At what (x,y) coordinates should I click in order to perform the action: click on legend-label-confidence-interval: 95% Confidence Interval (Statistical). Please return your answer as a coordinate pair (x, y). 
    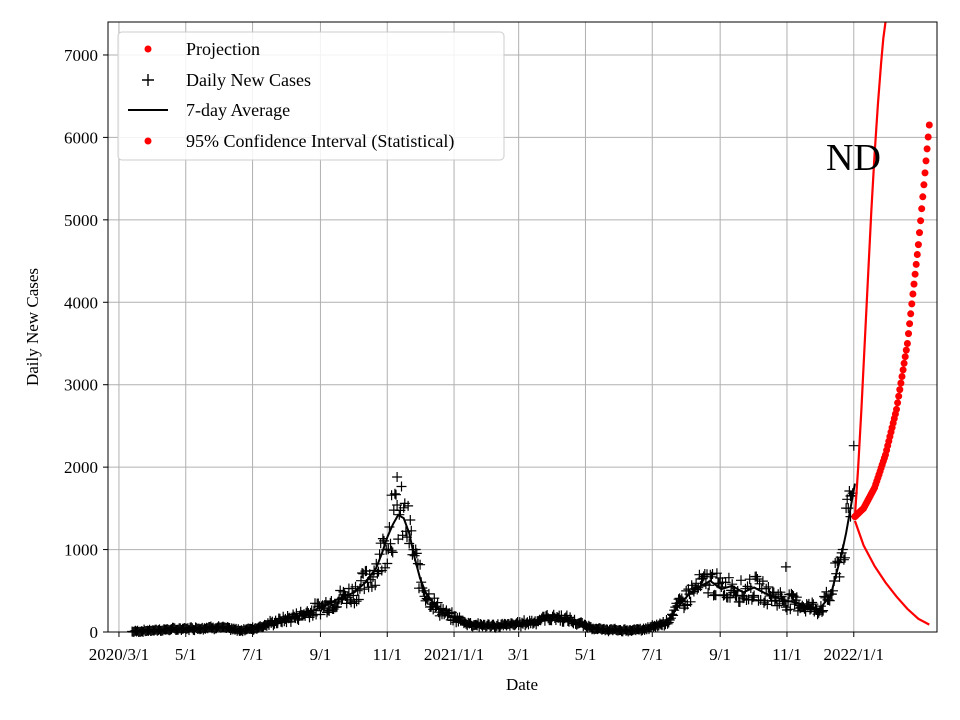
    Looking at the image, I should click on (320, 141).